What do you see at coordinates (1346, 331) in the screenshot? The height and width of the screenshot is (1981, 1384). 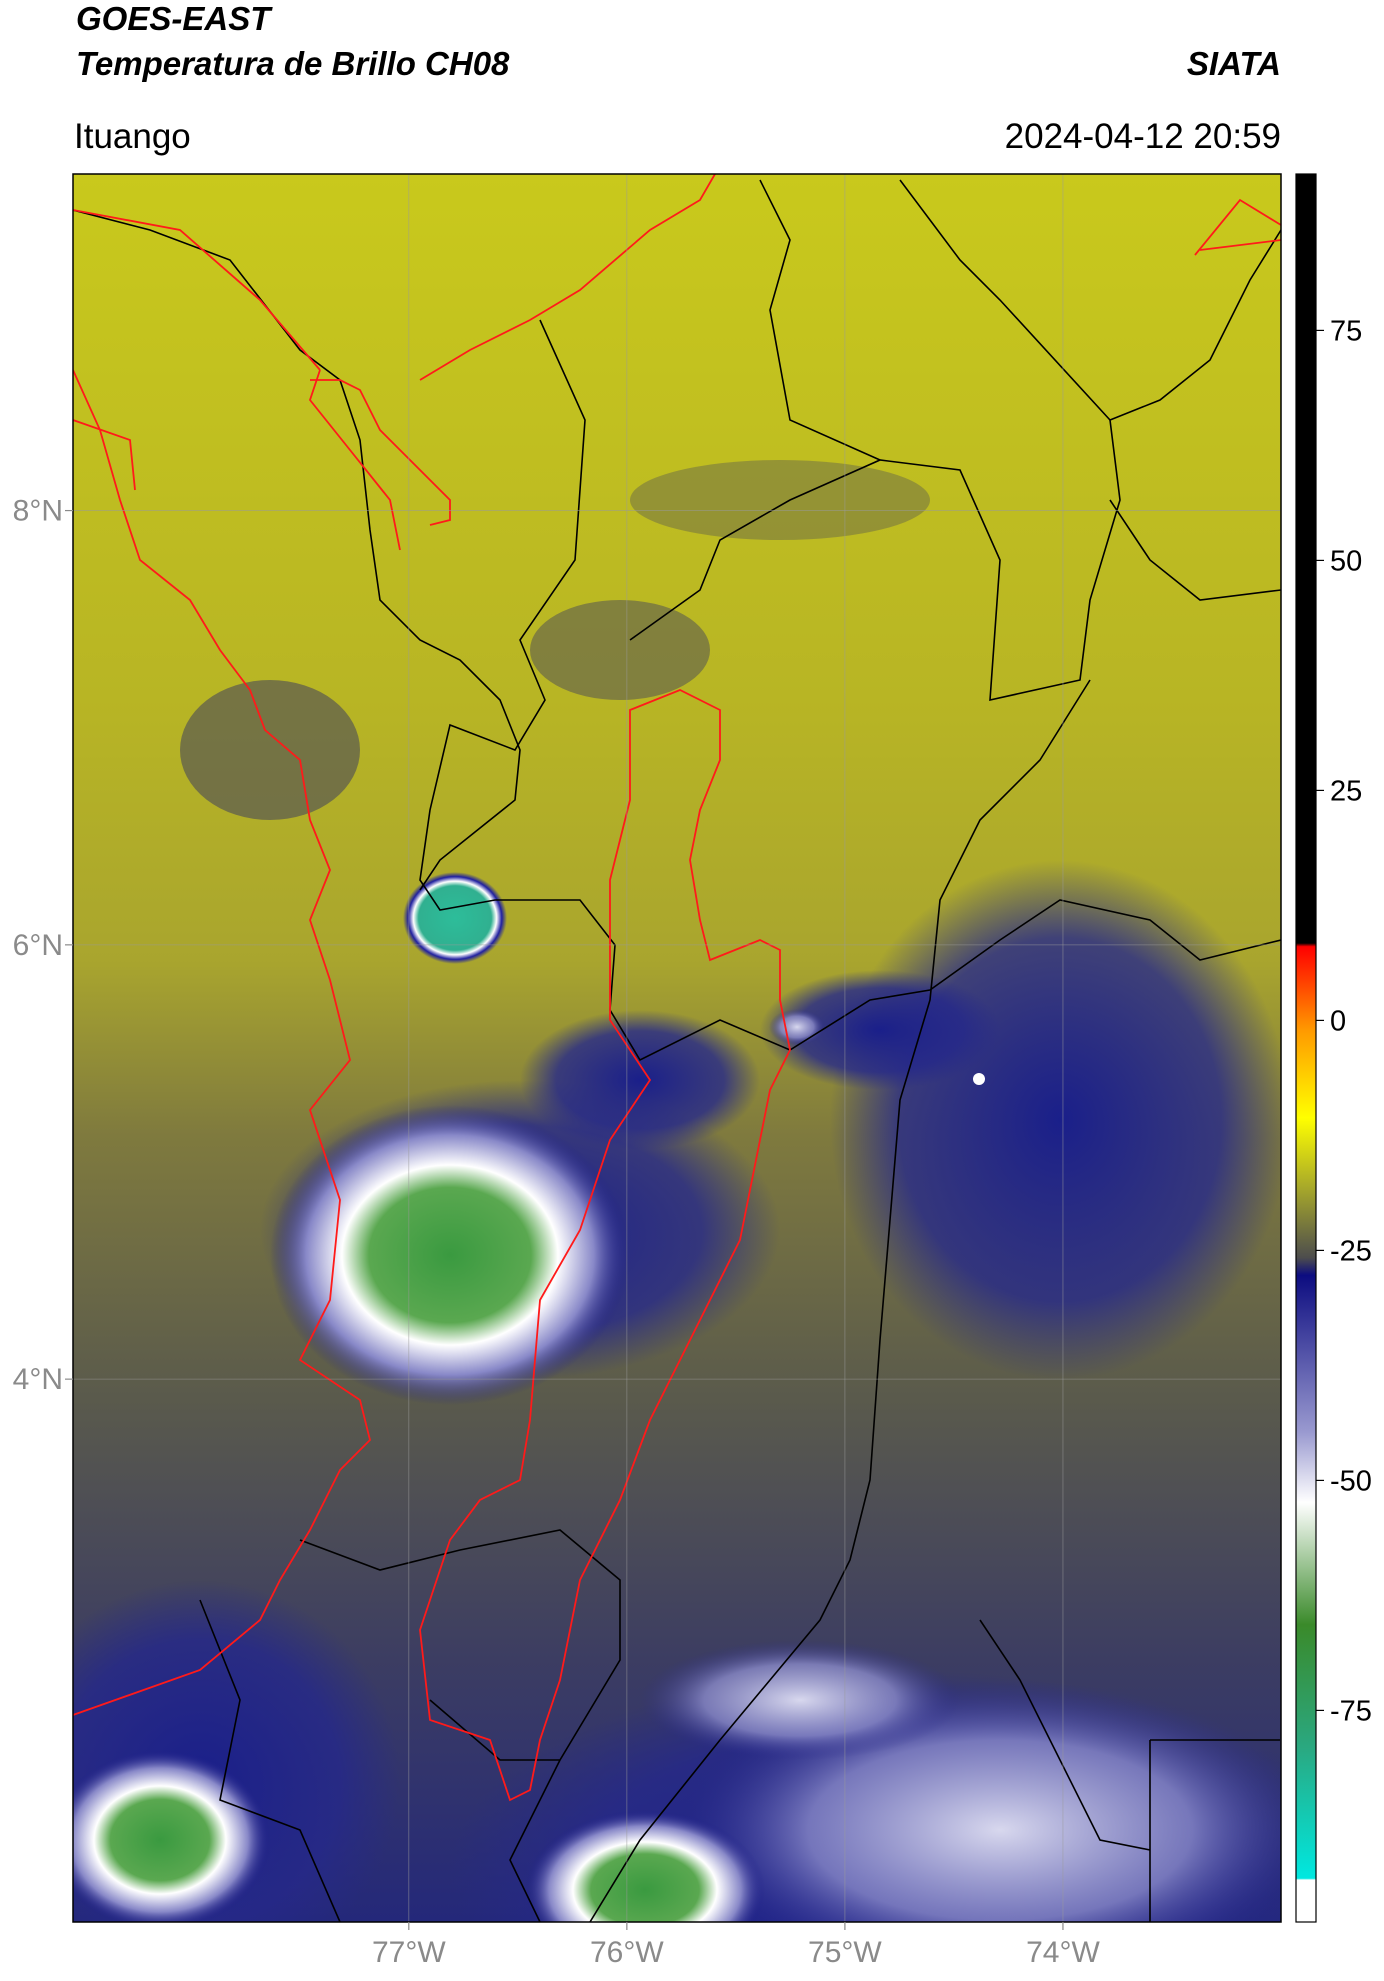 I see `colorbar-tick-label: 75` at bounding box center [1346, 331].